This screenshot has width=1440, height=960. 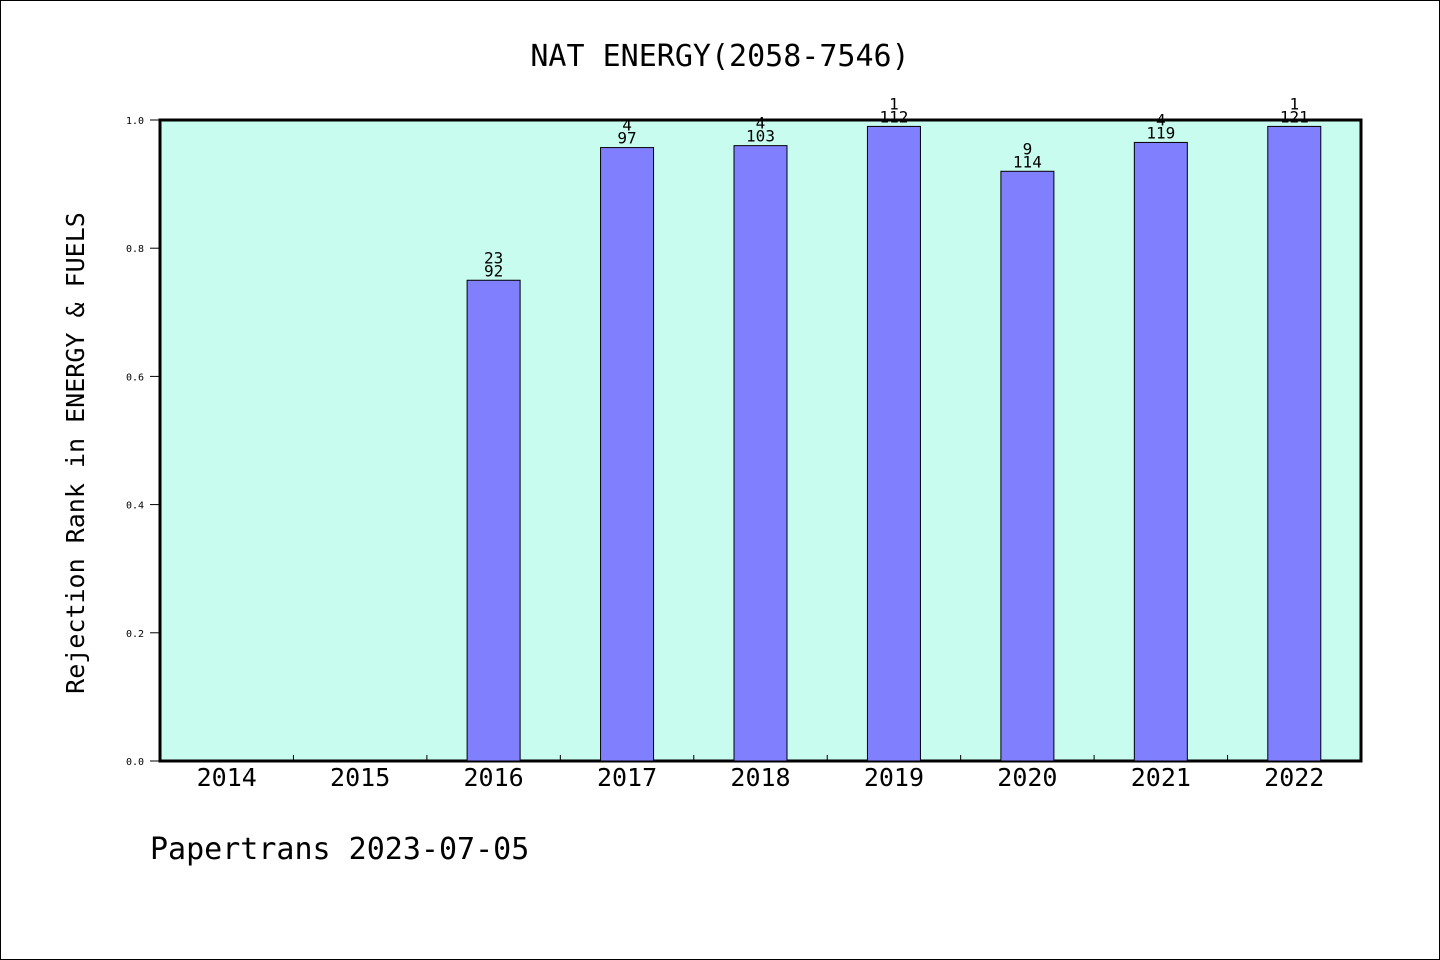 I want to click on x-tick-label: 2019, so click(x=894, y=777).